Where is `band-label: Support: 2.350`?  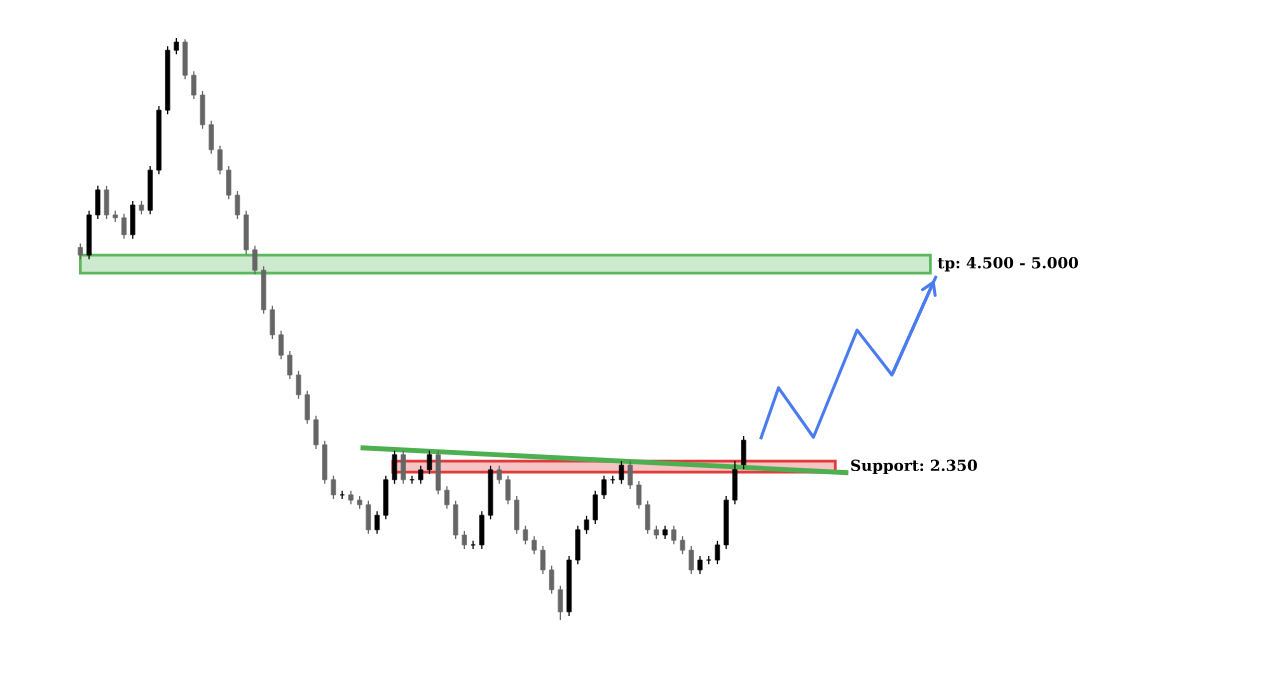 band-label: Support: 2.350 is located at coordinates (914, 467).